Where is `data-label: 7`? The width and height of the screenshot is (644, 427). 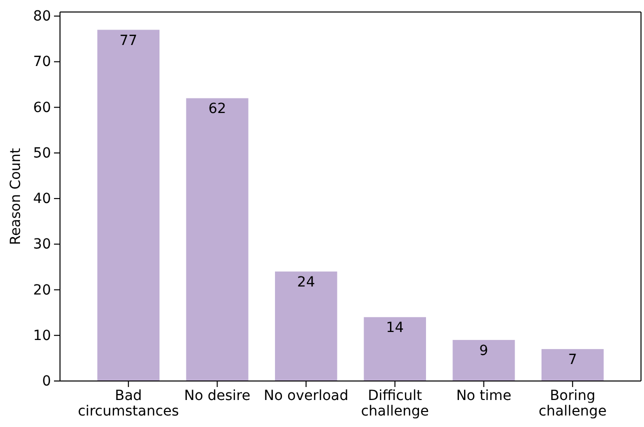 data-label: 7 is located at coordinates (573, 360).